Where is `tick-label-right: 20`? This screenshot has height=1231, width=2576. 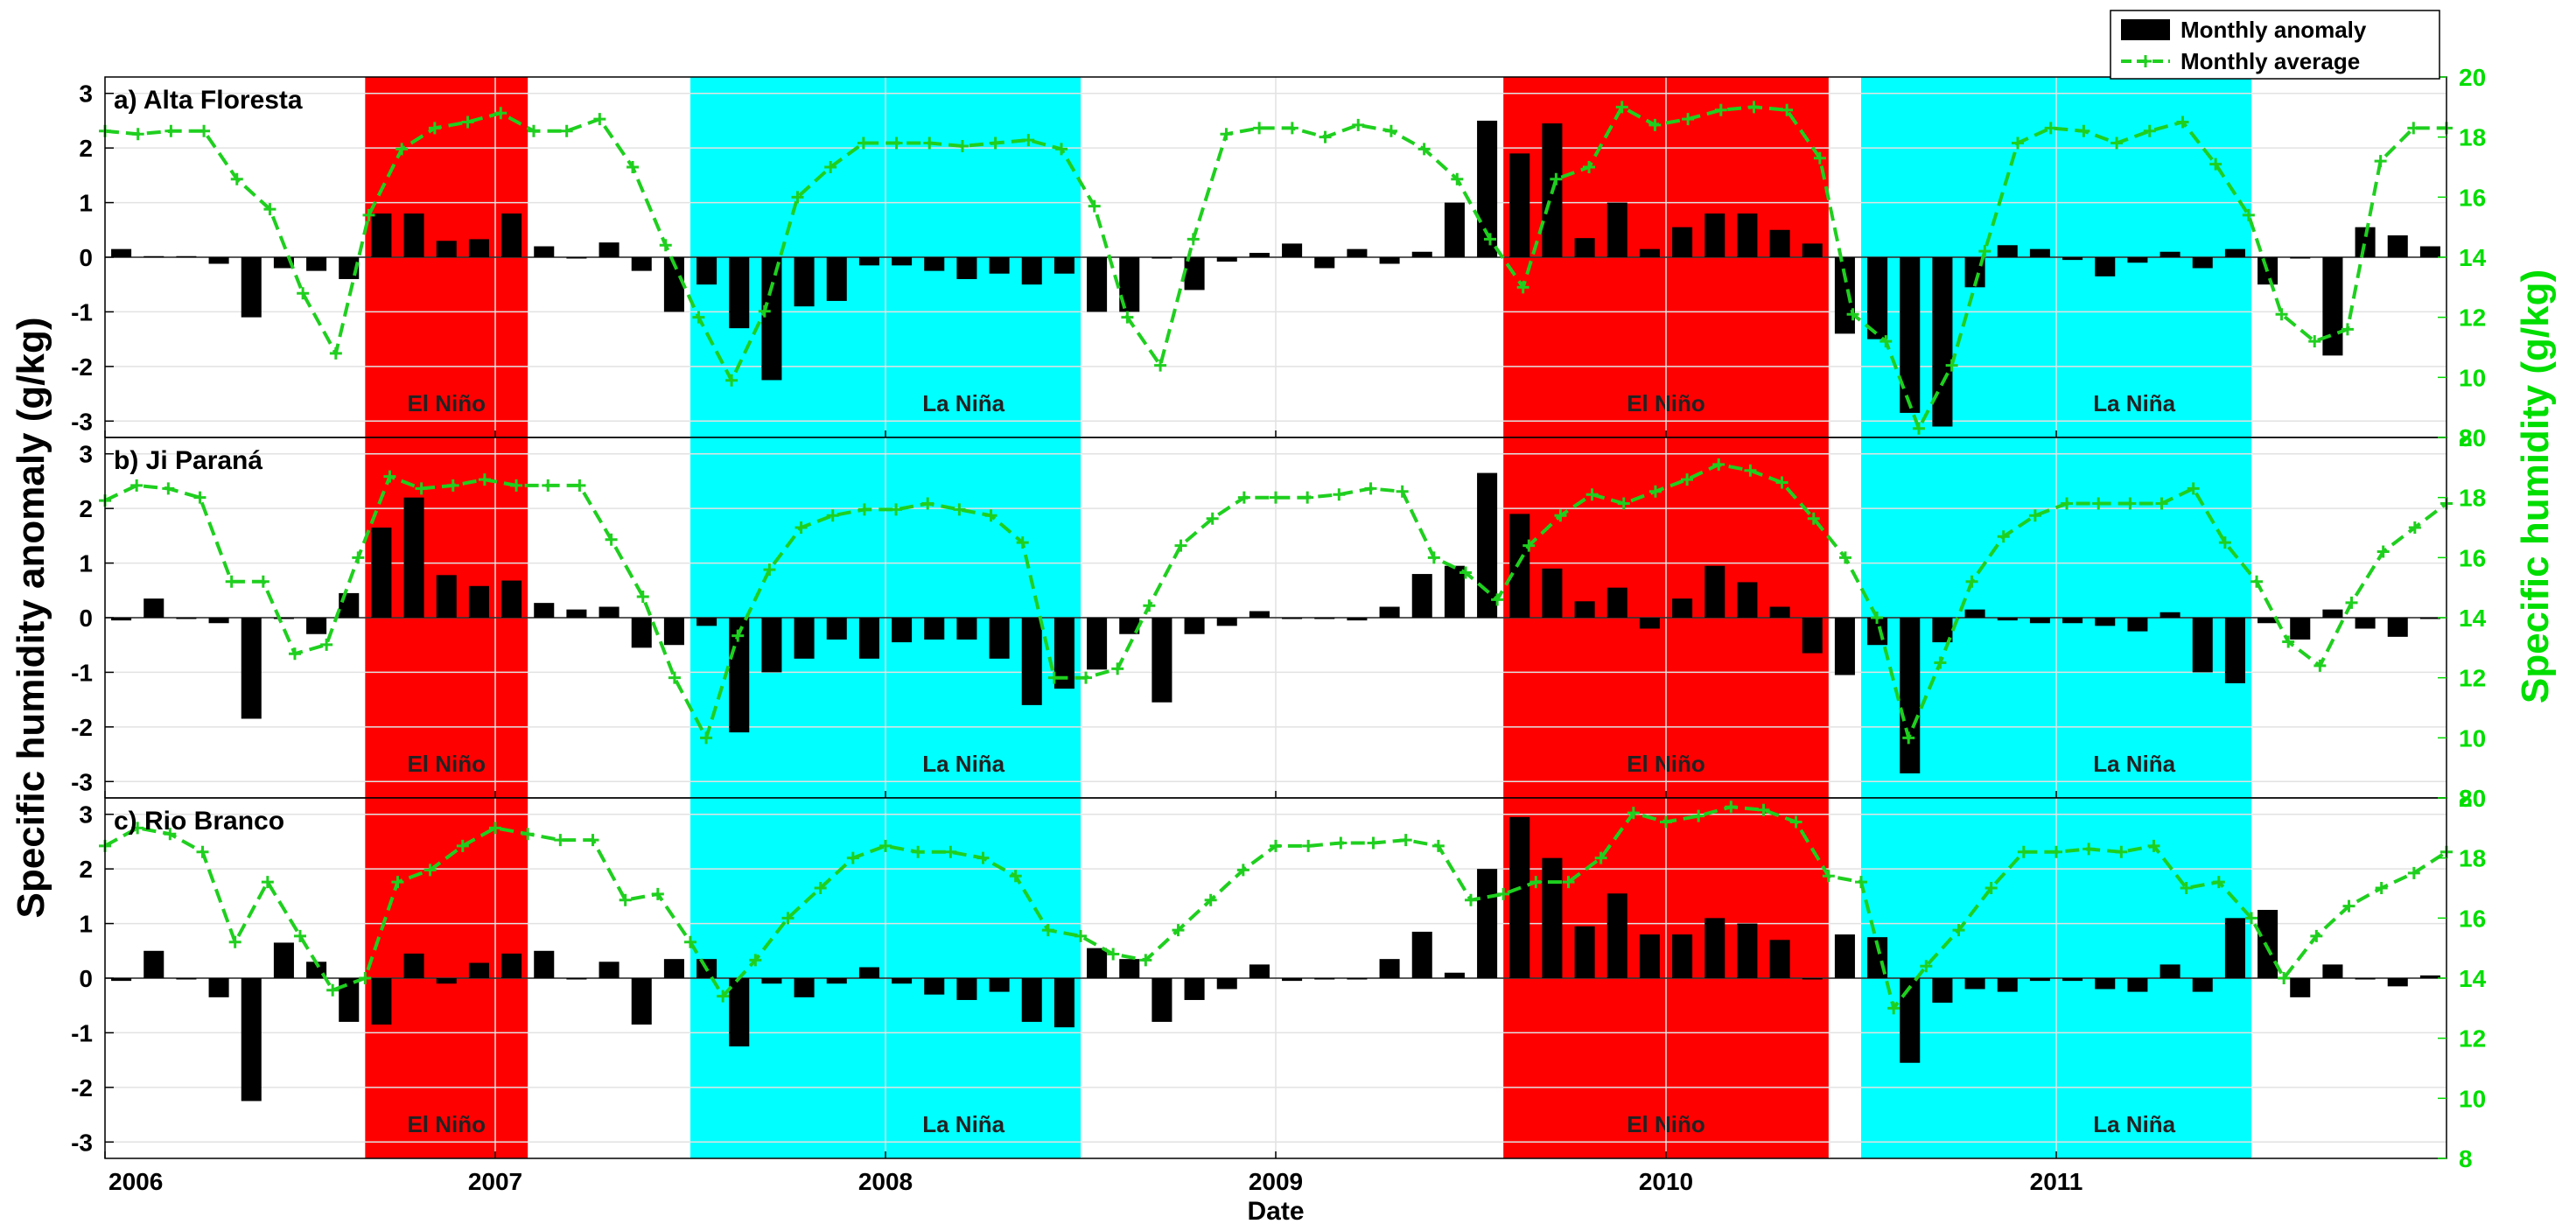 tick-label-right: 20 is located at coordinates (2472, 798).